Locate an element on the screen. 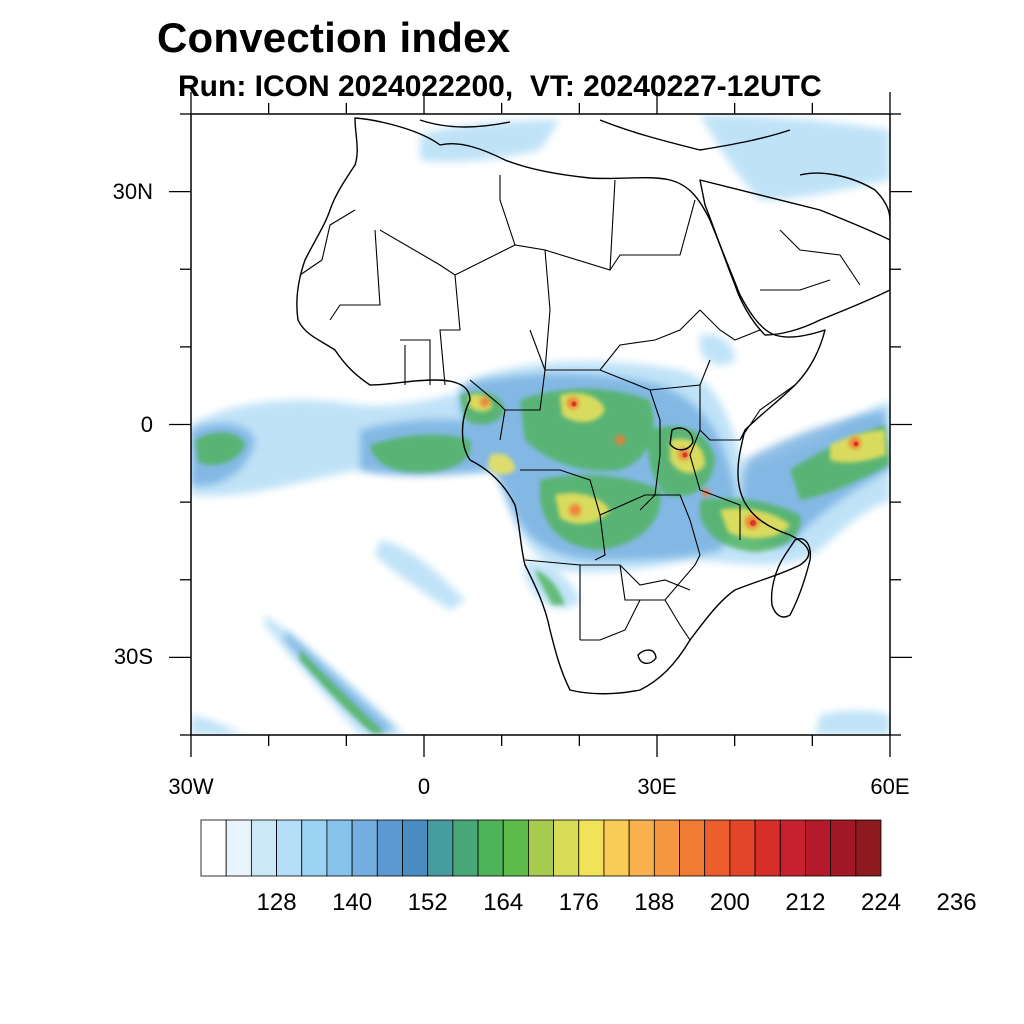 The height and width of the screenshot is (1024, 1024). colorbar is located at coordinates (541, 848).